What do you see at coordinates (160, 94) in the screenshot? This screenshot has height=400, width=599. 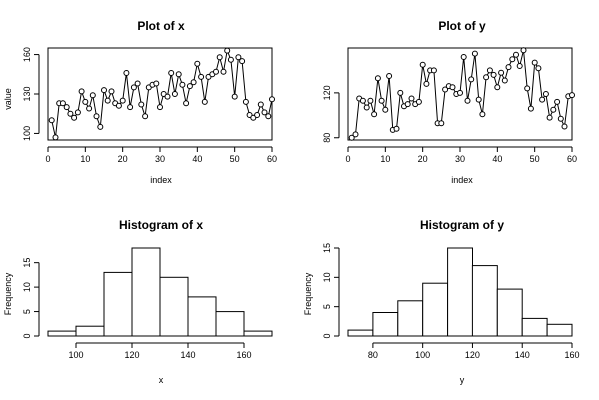 I see `plot-of-x-plot-box` at bounding box center [160, 94].